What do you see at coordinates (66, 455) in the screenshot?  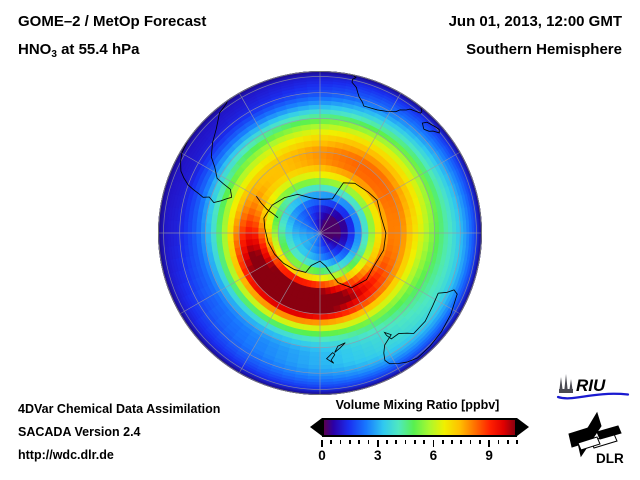 I see `website-link: http://wdc.dlr.de` at bounding box center [66, 455].